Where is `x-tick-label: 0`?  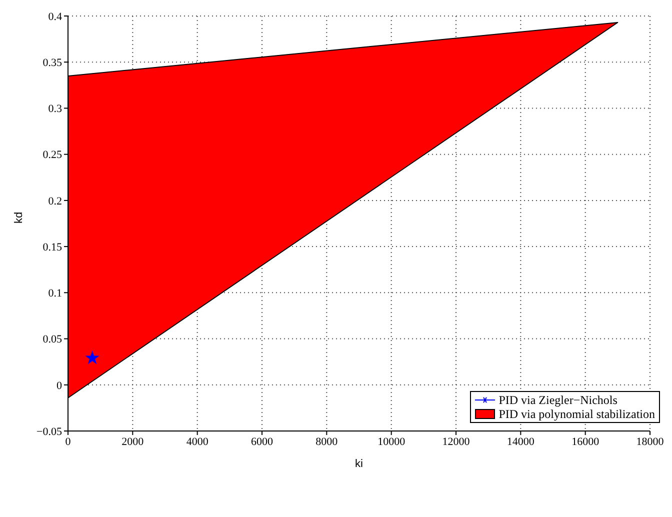 x-tick-label: 0 is located at coordinates (68, 442).